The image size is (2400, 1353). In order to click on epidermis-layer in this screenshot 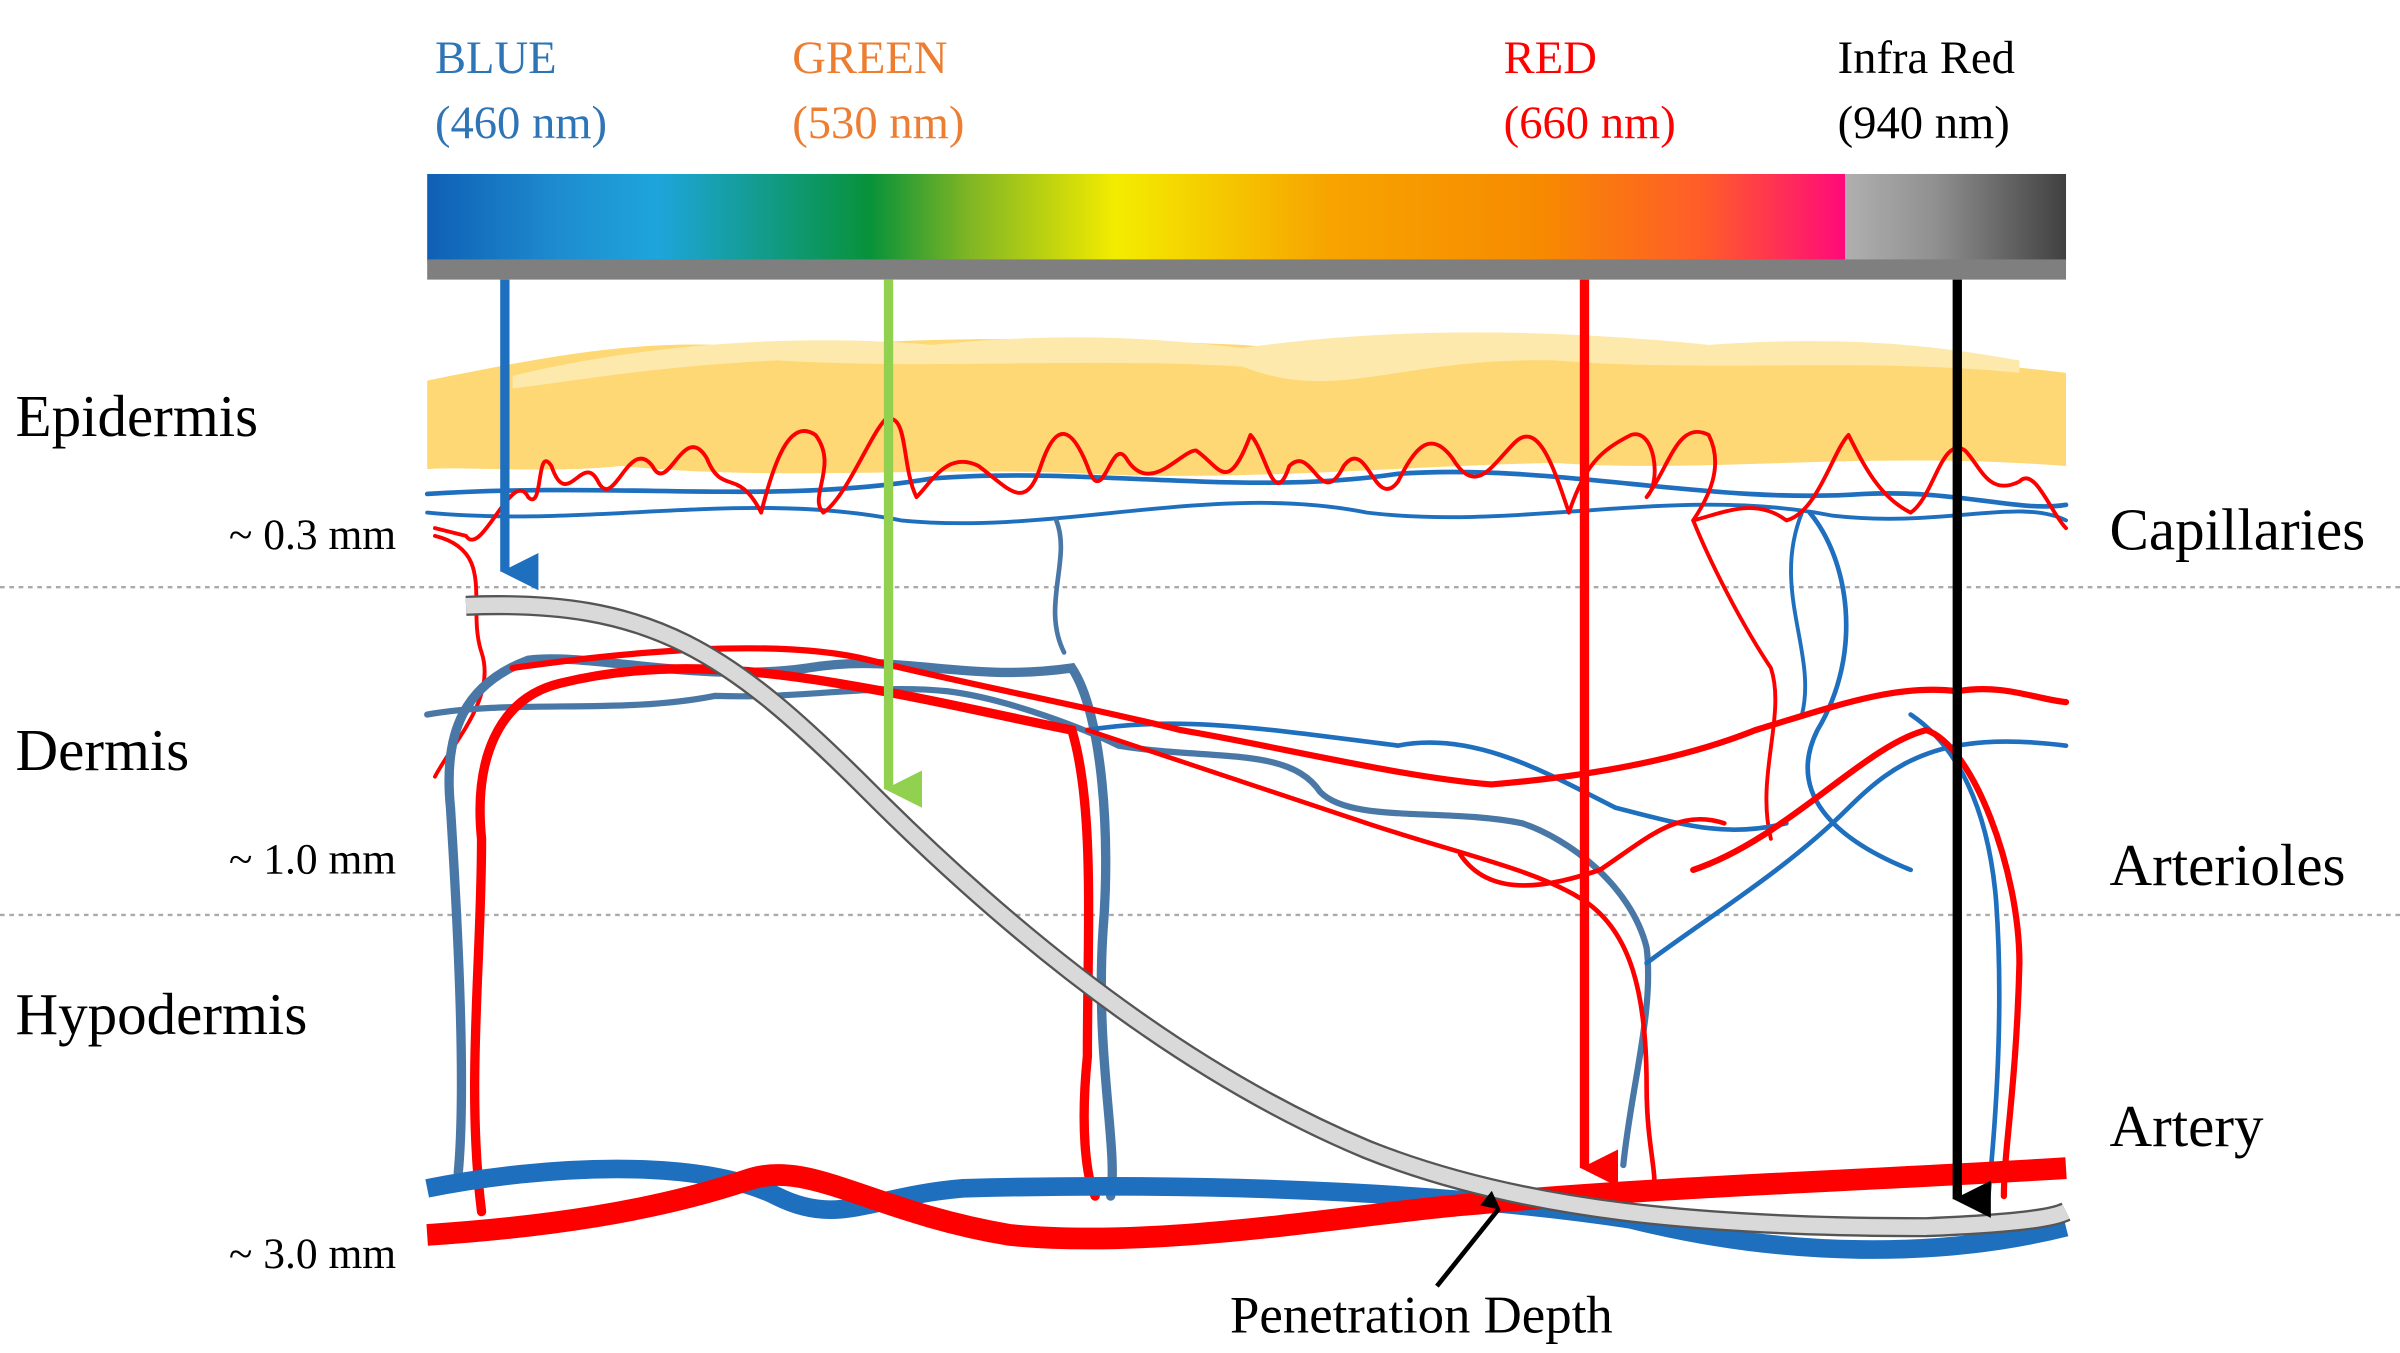, I will do `click(1247, 407)`.